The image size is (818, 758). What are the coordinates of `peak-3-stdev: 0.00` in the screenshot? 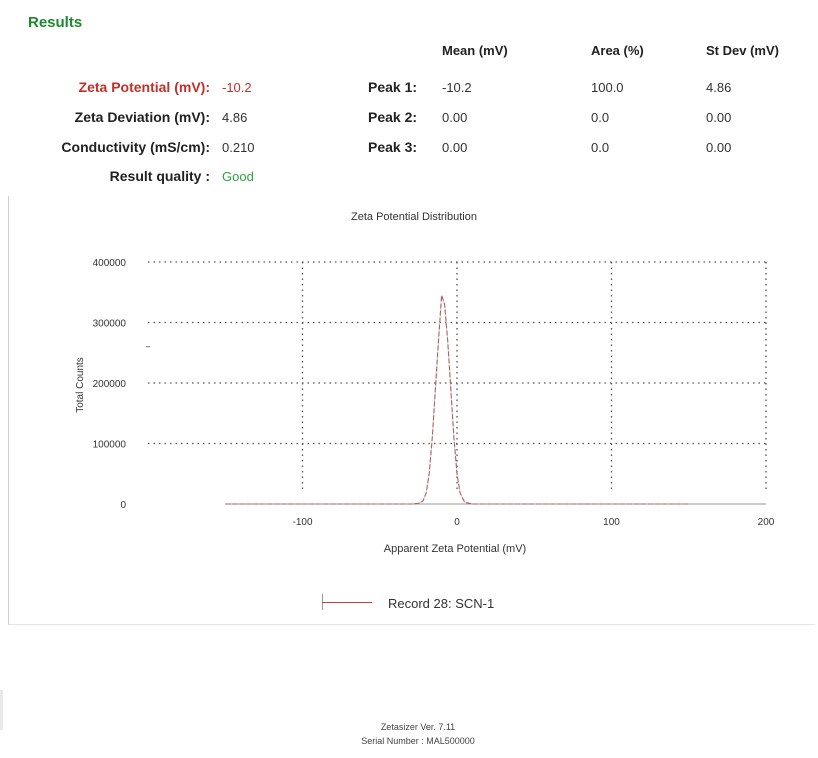 It's located at (719, 147).